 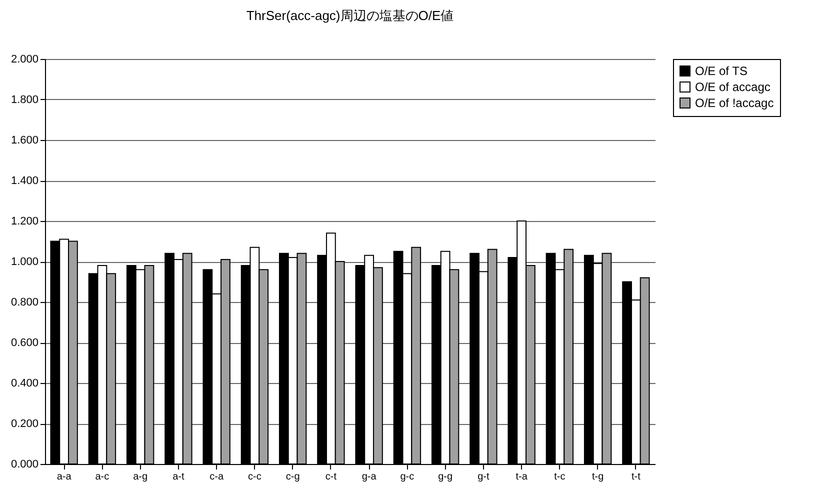 I want to click on y-tick-label: 0.400, so click(x=24, y=384).